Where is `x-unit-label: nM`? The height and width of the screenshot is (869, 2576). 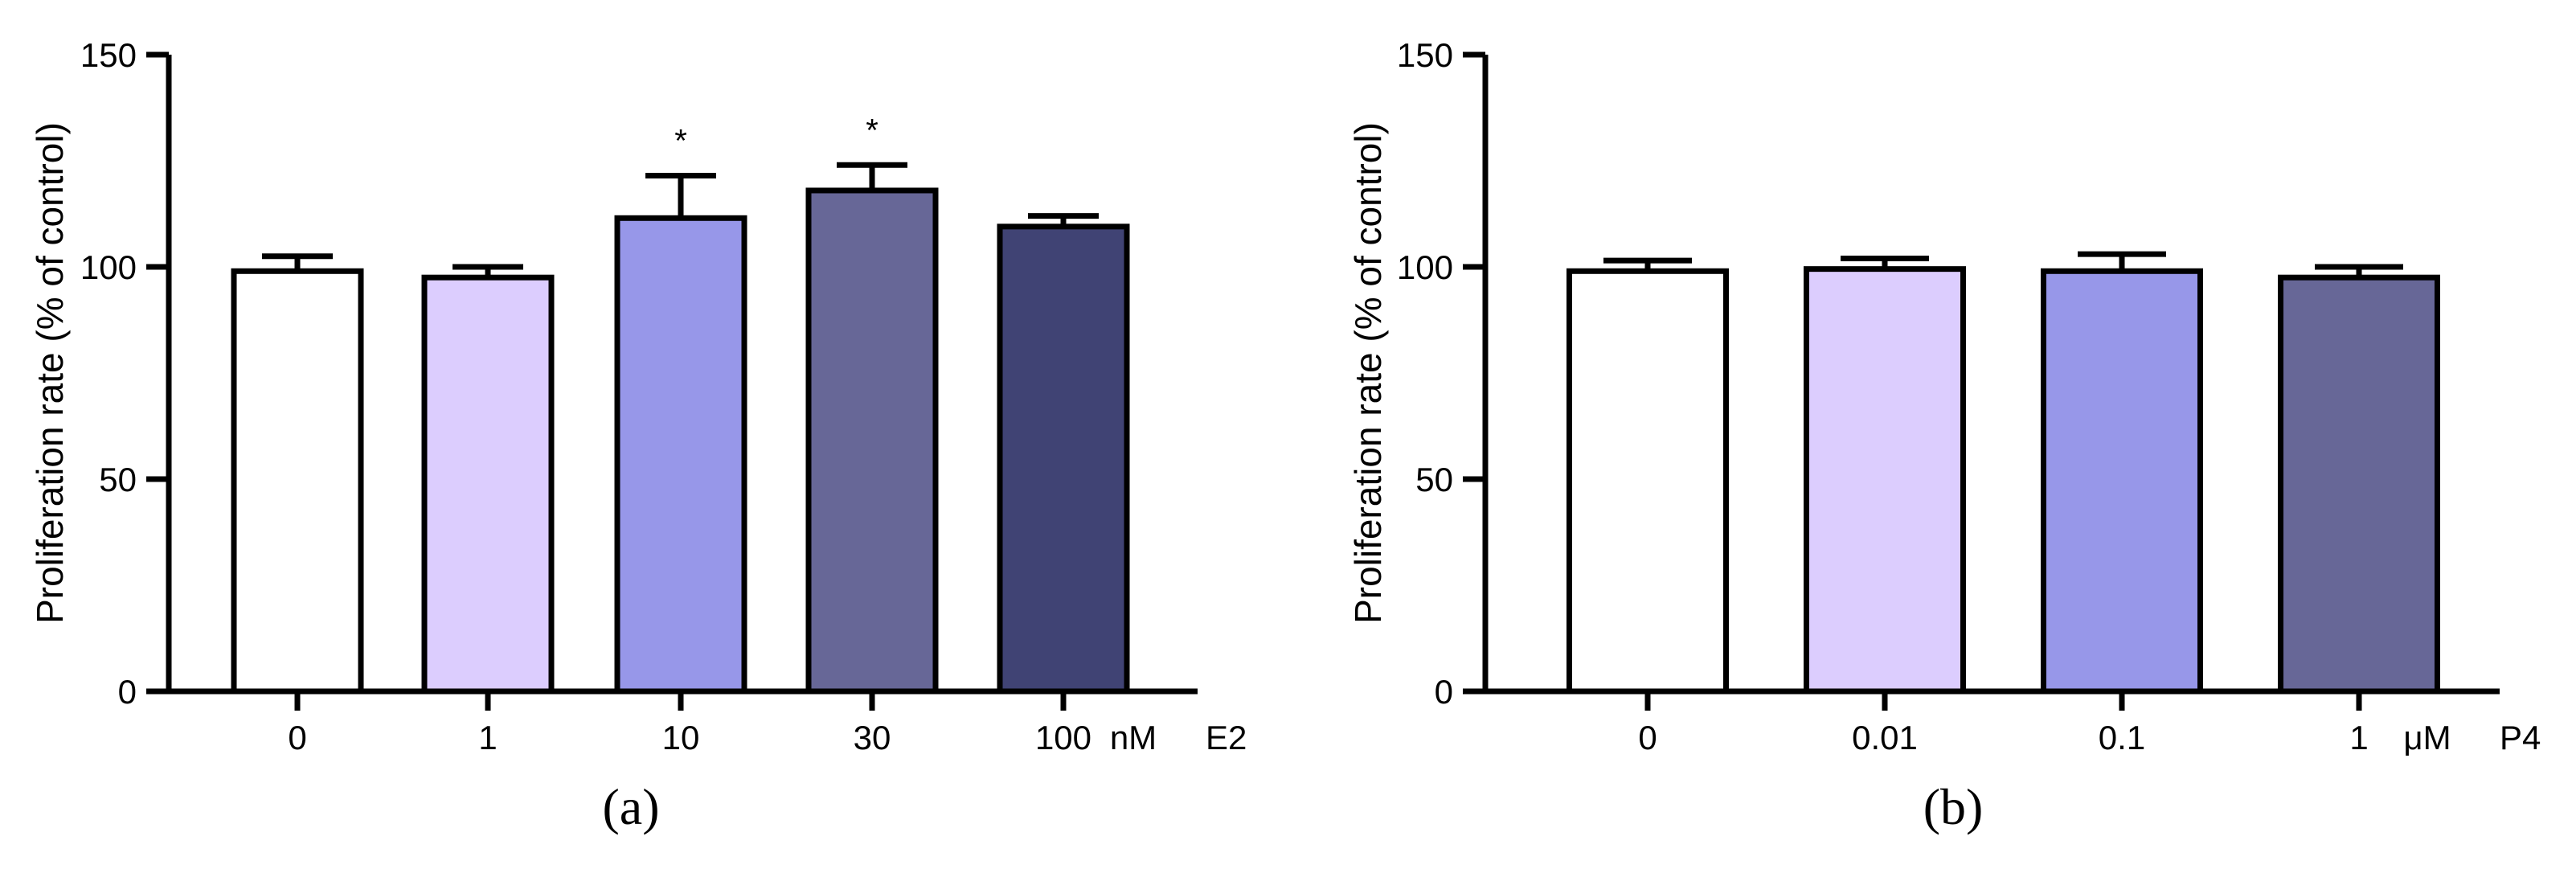 x-unit-label: nM is located at coordinates (1133, 737).